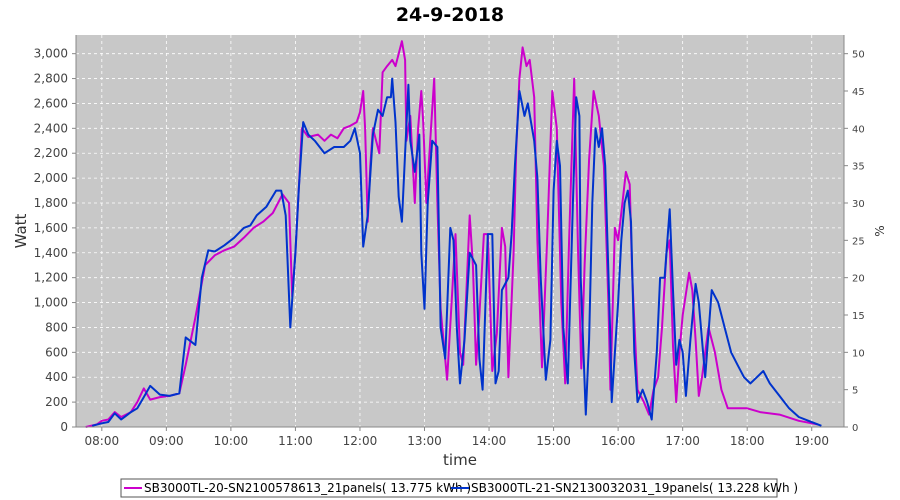  Describe the element at coordinates (360, 441) in the screenshot. I see `x-tick-label: 12:00` at that location.